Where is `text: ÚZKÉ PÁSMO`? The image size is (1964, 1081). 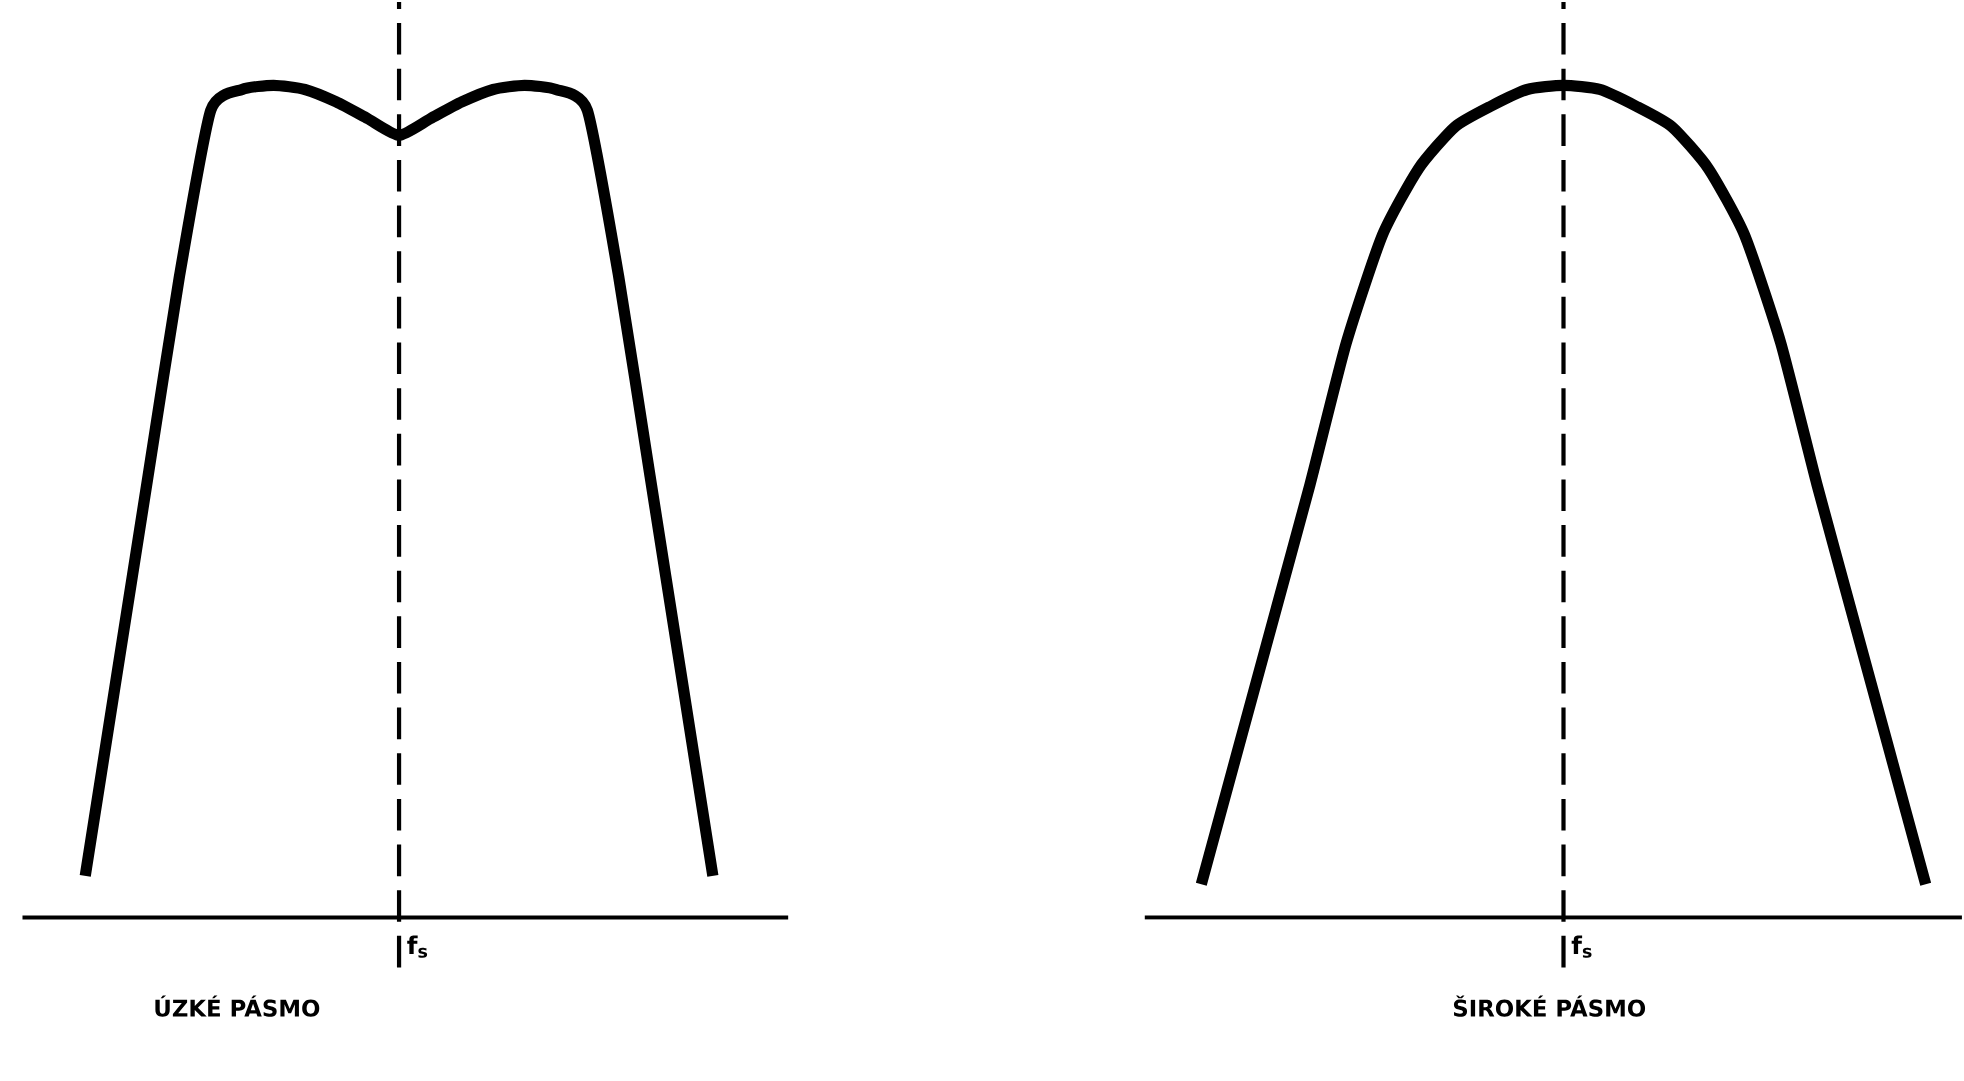 text: ÚZKÉ PÁSMO is located at coordinates (237, 1006).